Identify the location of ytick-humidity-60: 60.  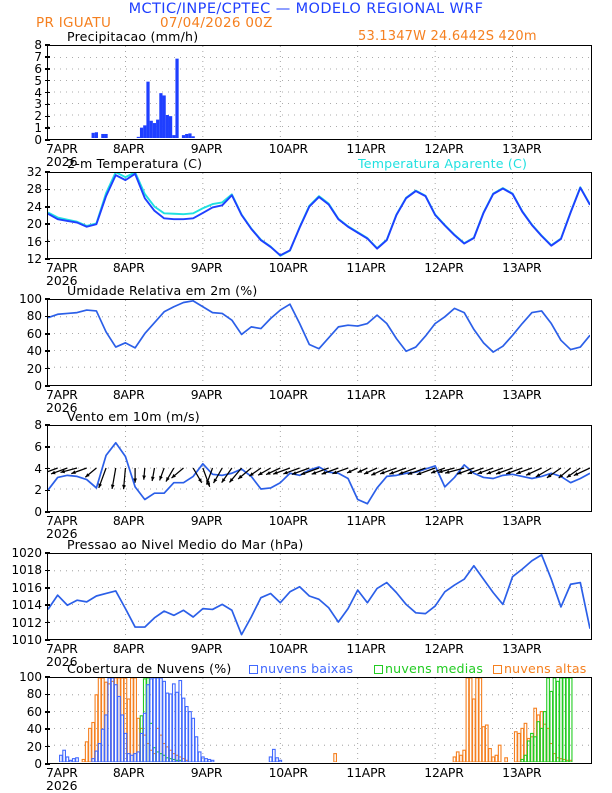
(34, 333).